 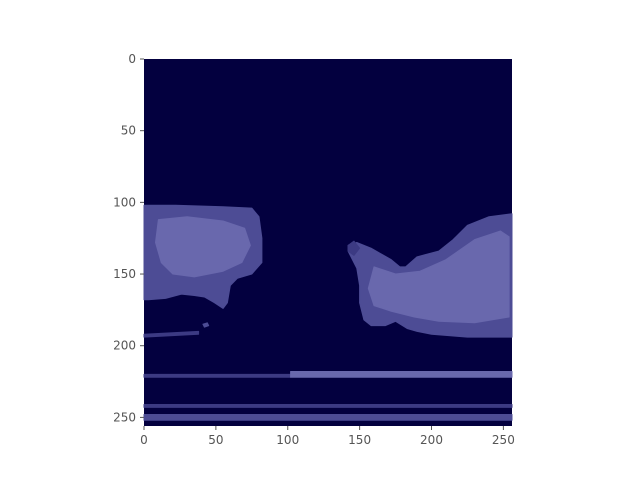 I want to click on y-tick-label: 50, so click(x=128, y=131).